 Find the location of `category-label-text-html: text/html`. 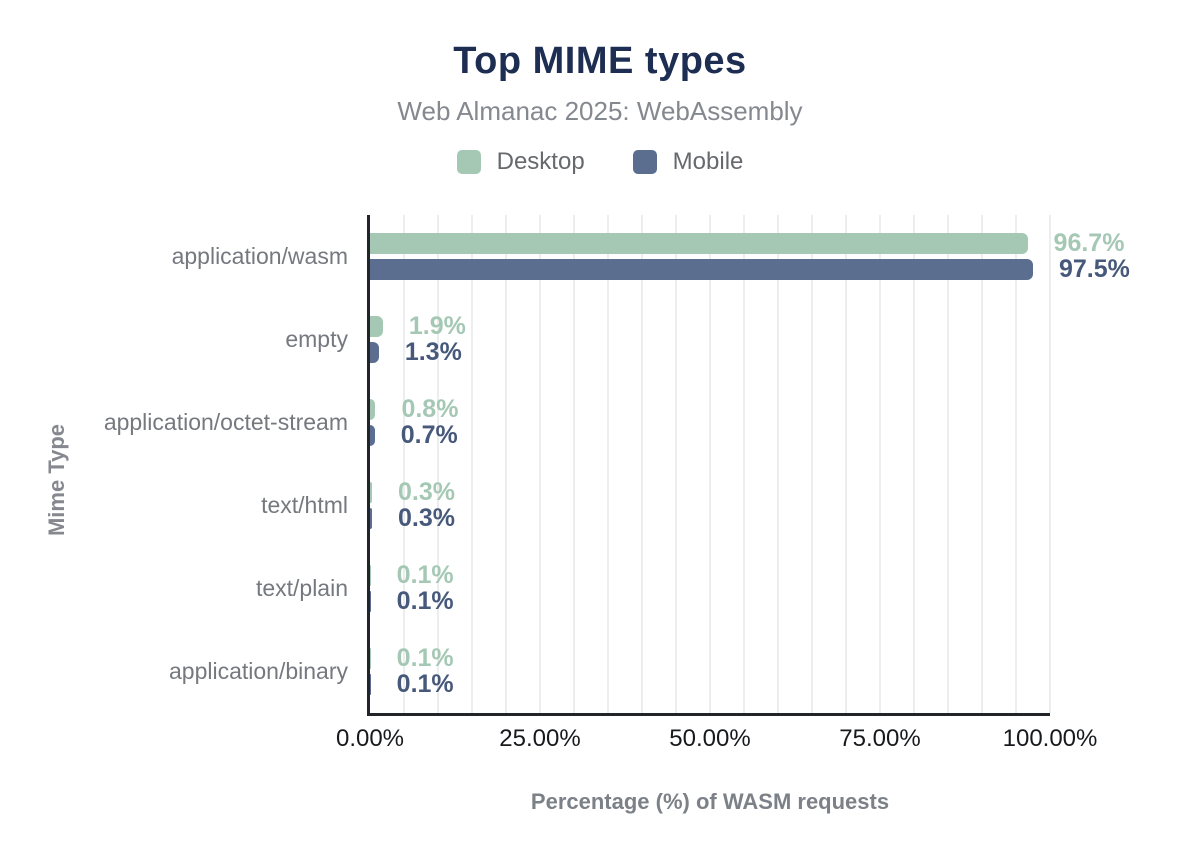

category-label-text-html: text/html is located at coordinates (304, 505).